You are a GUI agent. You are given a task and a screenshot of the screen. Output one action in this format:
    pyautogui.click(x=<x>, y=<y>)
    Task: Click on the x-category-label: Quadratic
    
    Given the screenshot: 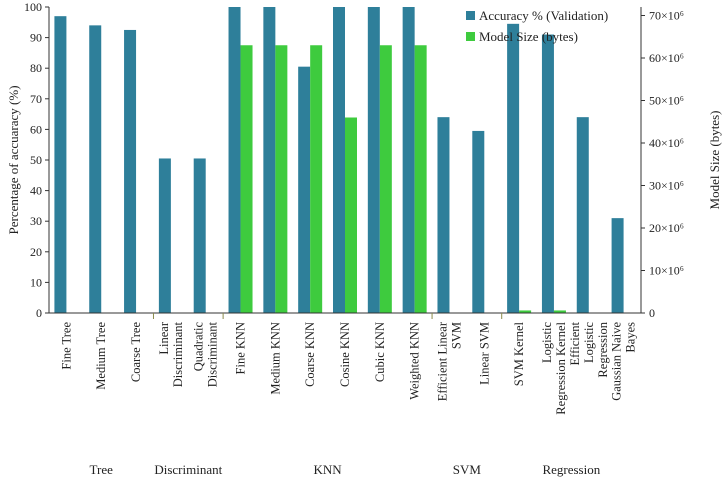 What is the action you would take?
    pyautogui.click(x=199, y=347)
    